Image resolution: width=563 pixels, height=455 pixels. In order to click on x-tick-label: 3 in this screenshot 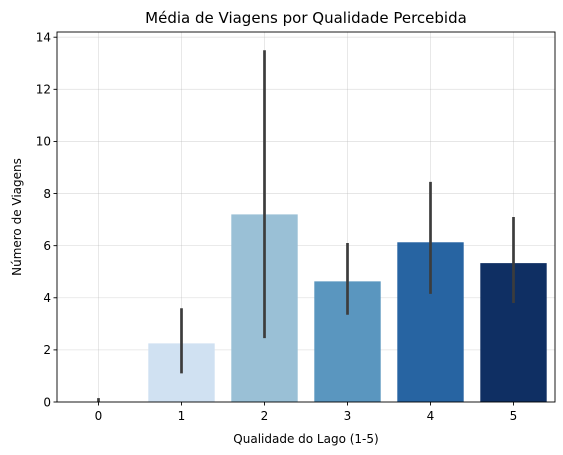, I will do `click(348, 416)`.